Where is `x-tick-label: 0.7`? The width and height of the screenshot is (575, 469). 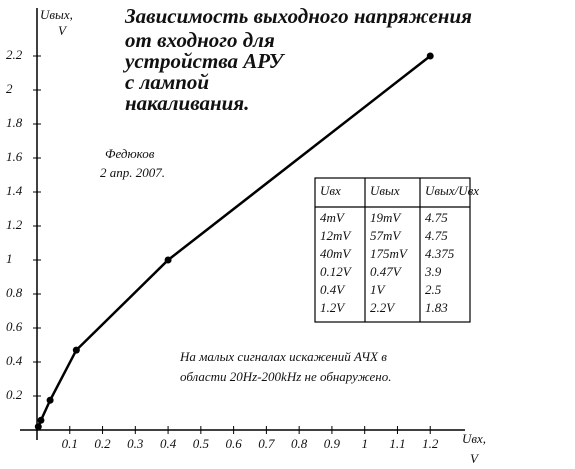 x-tick-label: 0.7 is located at coordinates (266, 443).